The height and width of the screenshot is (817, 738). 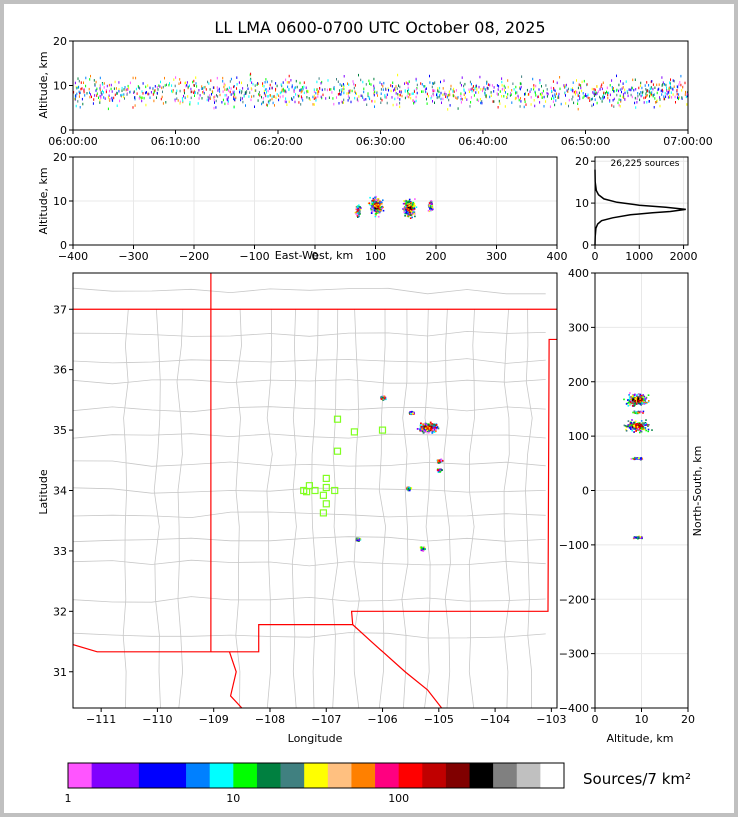 I want to click on altitude-ns-ytick-4: 0, so click(x=585, y=491).